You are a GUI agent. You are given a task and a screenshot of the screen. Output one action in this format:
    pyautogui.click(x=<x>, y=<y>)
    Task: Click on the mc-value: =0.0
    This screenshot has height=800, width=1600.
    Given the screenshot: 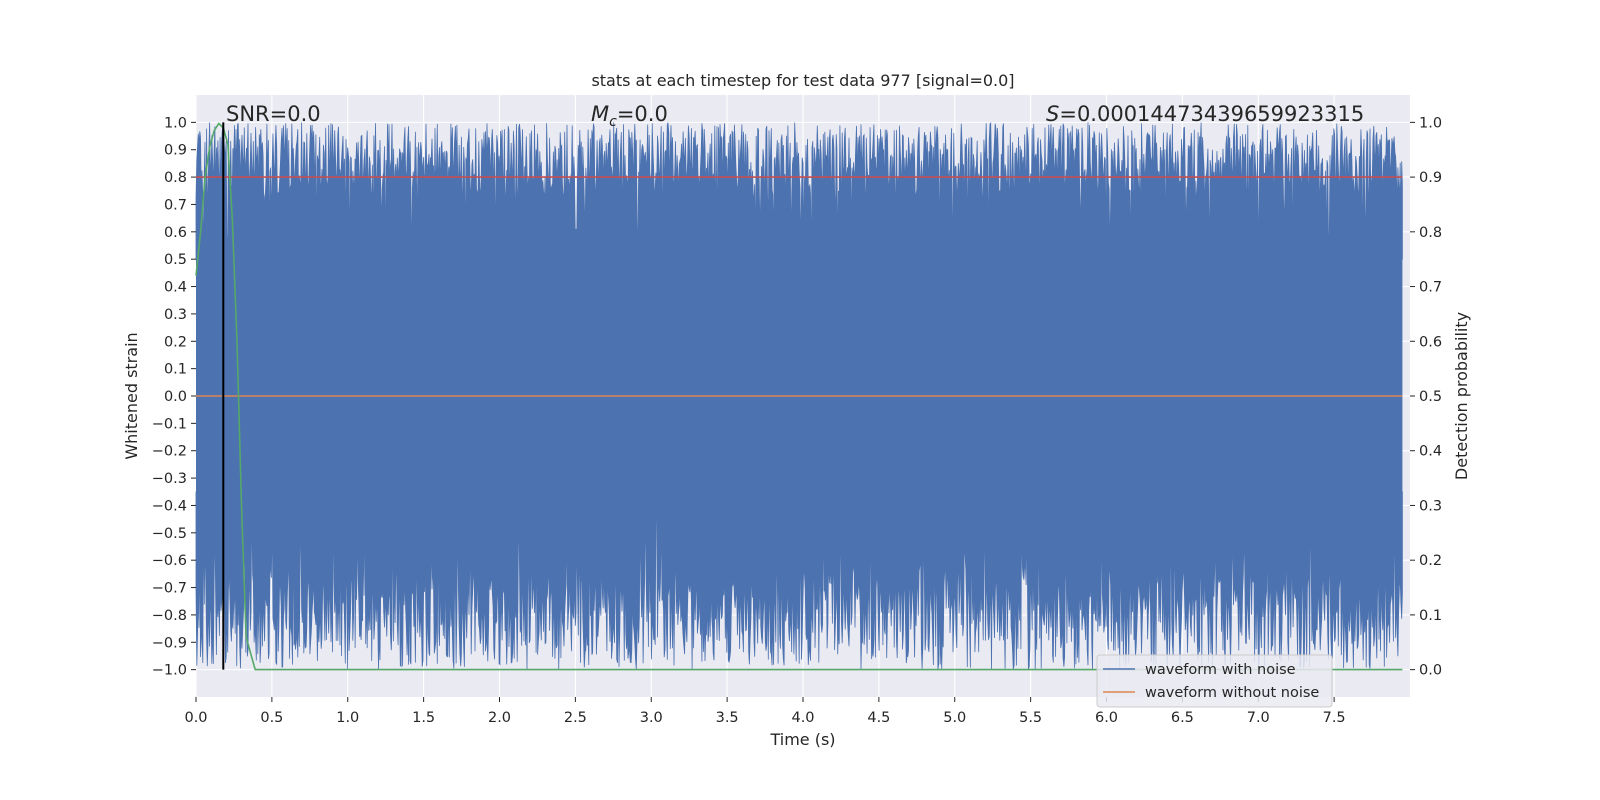 What is the action you would take?
    pyautogui.click(x=642, y=114)
    